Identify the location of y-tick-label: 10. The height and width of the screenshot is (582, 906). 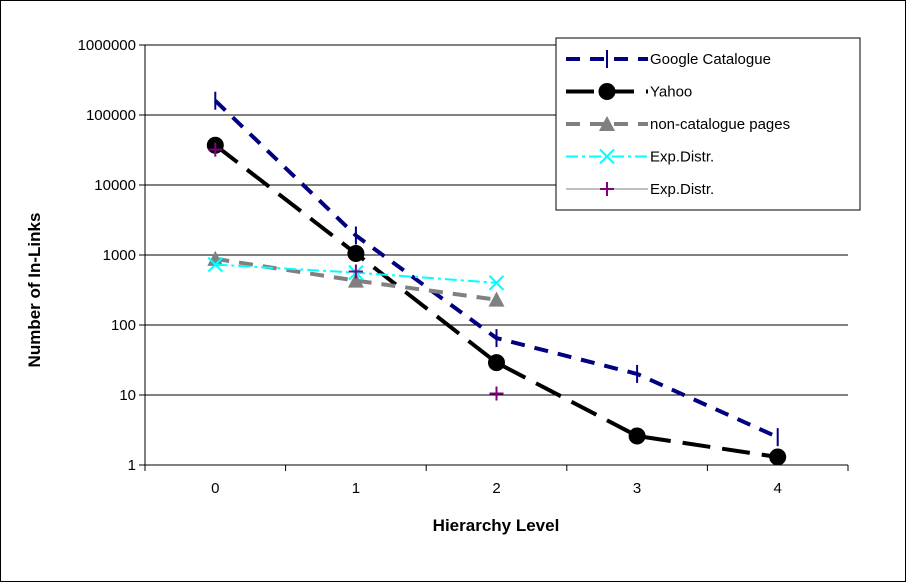
(127, 395).